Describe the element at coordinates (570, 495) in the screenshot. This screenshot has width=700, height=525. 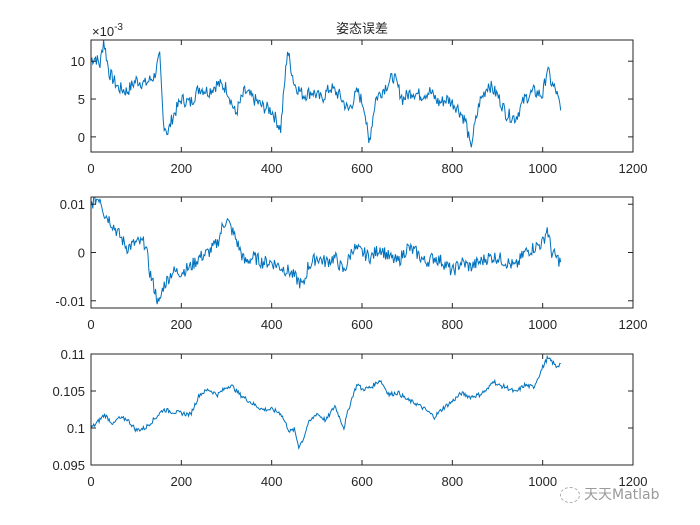
I see `wechat-icon` at that location.